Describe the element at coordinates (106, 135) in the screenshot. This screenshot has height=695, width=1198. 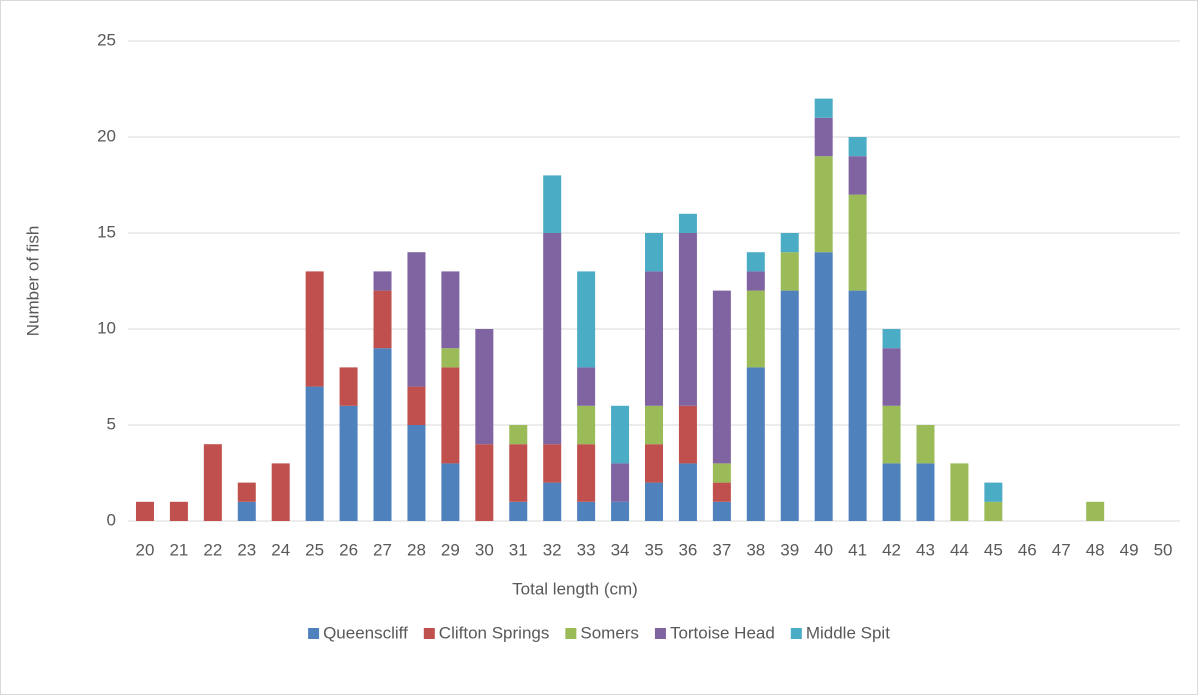
I see `y-tick-label: 20` at that location.